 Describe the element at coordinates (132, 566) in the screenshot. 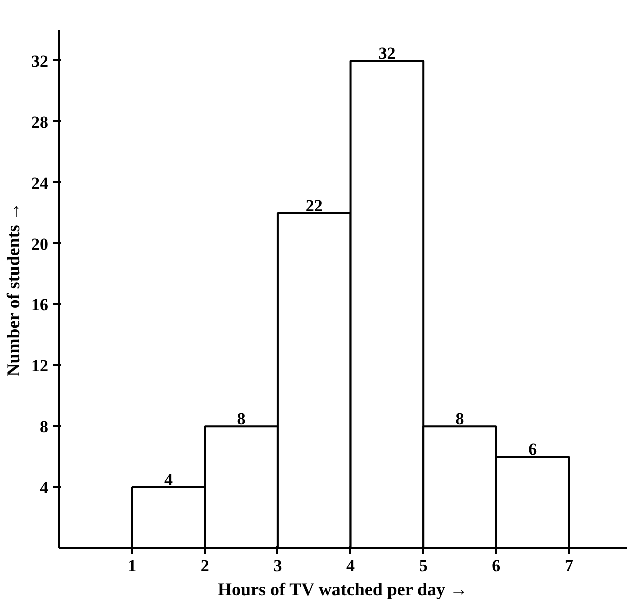

I see `x-tick-label: 1` at that location.